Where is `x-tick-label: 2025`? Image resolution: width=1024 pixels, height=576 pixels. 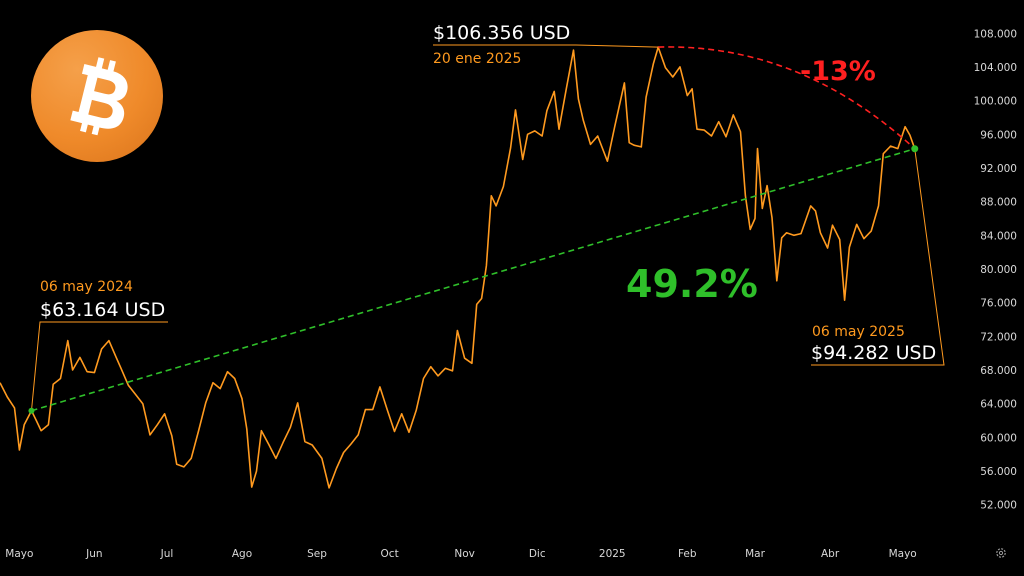 x-tick-label: 2025 is located at coordinates (612, 554).